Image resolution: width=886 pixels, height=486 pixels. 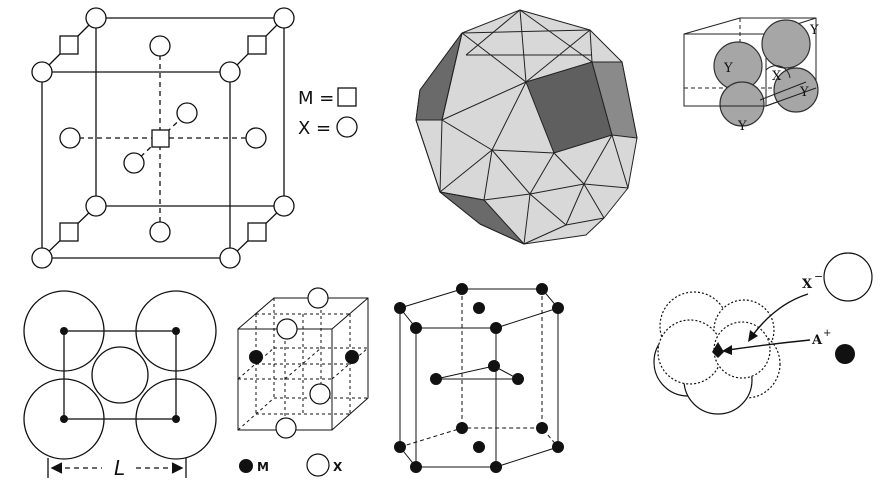 What do you see at coordinates (818, 276) in the screenshot?
I see `anion-charge: −` at bounding box center [818, 276].